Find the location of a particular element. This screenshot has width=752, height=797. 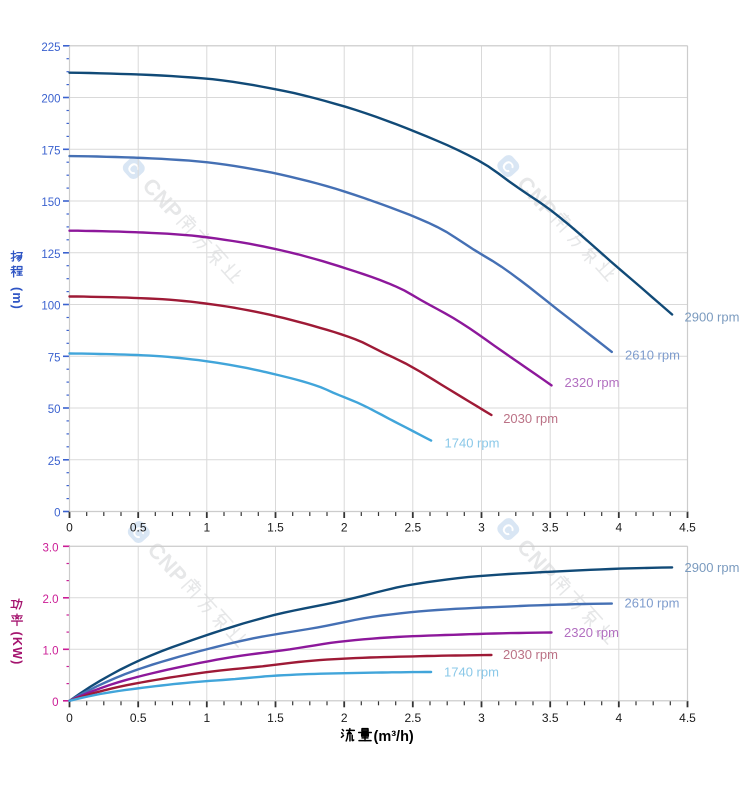

svg-text: 125 is located at coordinates (50, 255).